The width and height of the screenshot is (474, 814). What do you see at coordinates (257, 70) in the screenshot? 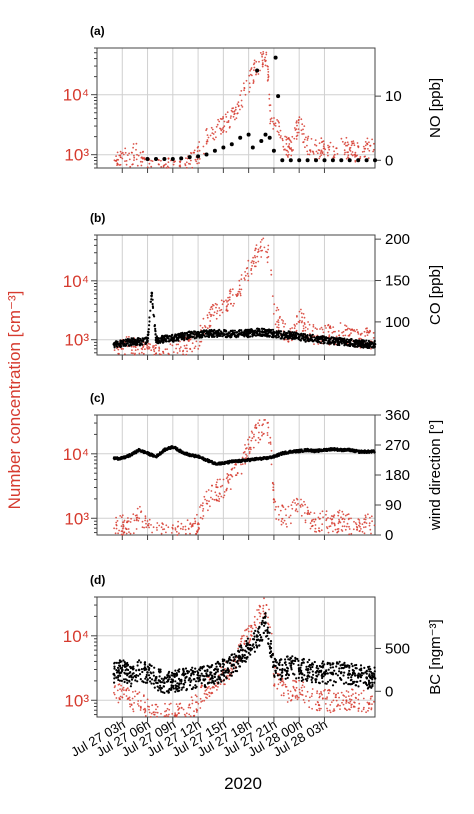
I see `no-point` at bounding box center [257, 70].